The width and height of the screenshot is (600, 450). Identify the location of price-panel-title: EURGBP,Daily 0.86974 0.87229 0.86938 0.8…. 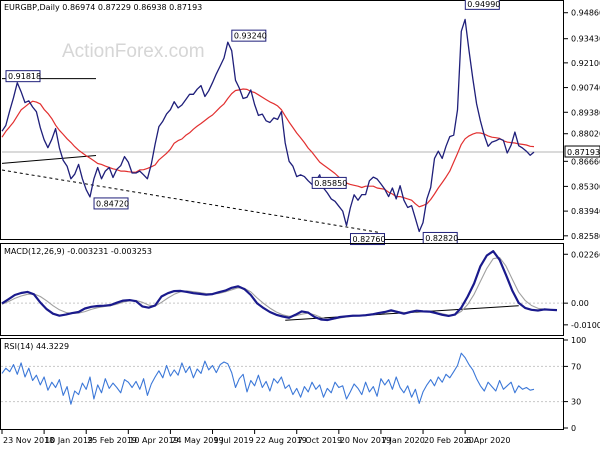
(103, 7).